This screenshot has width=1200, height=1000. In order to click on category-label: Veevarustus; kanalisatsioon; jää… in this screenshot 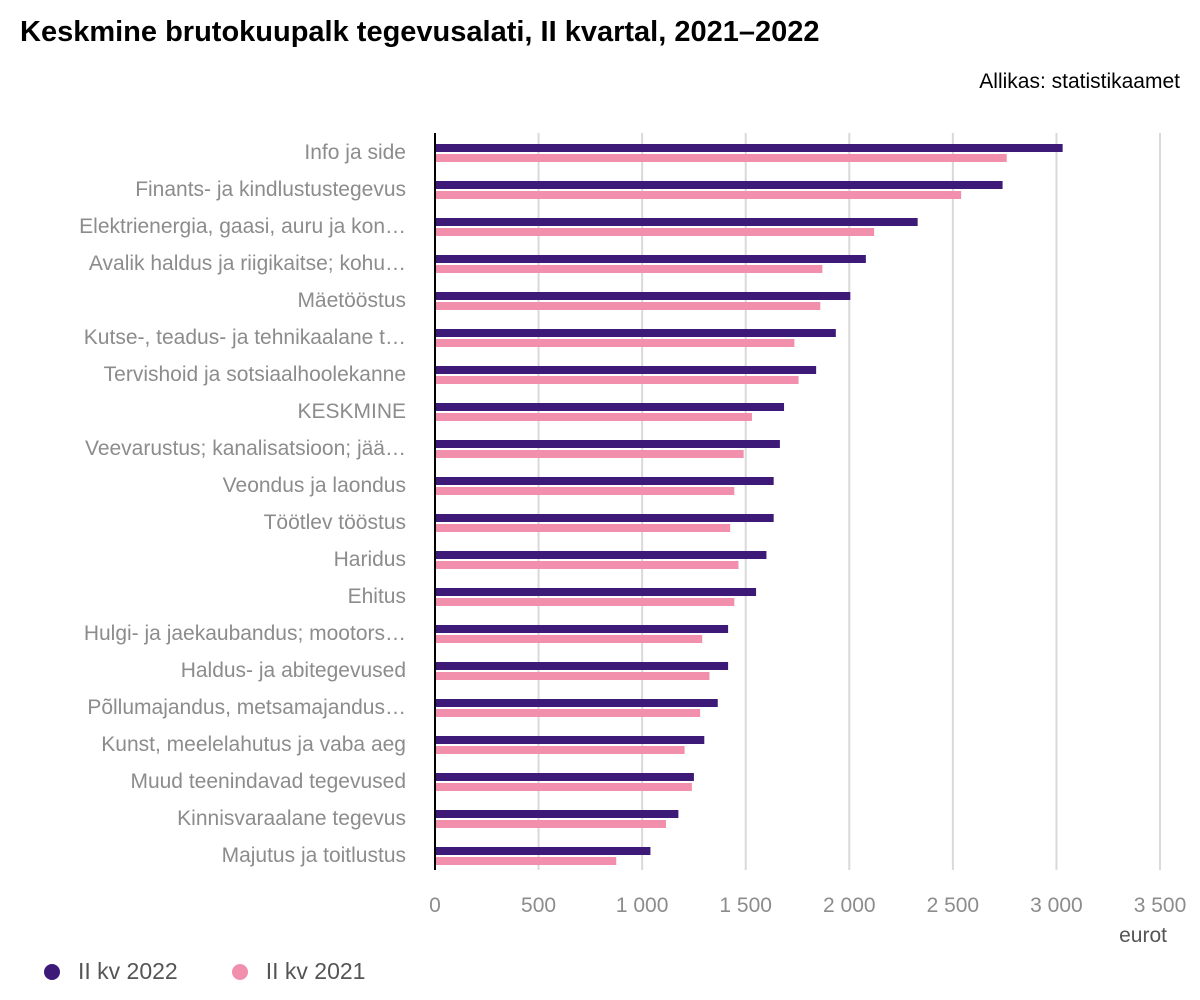, I will do `click(245, 448)`.